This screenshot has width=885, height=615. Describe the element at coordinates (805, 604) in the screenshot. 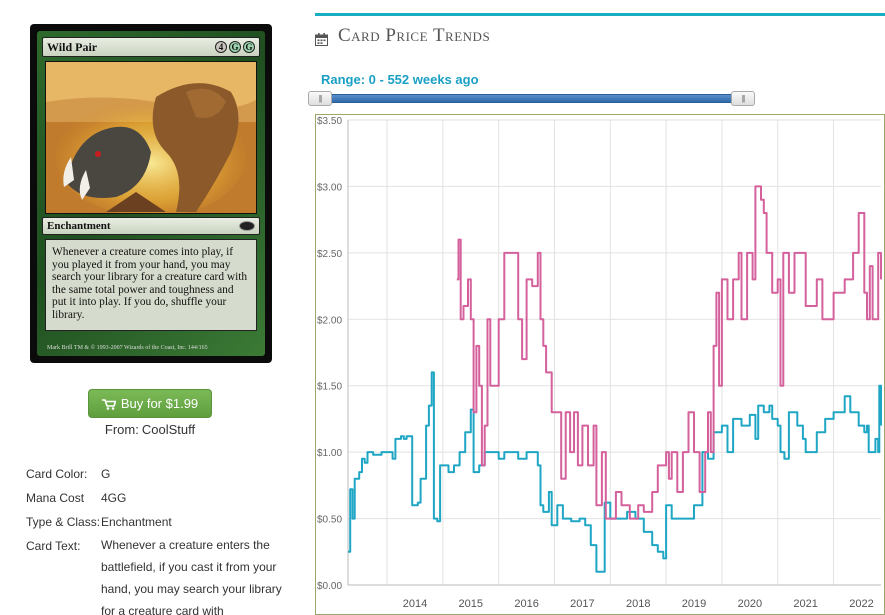

I see `x-tick-label: 2021` at that location.